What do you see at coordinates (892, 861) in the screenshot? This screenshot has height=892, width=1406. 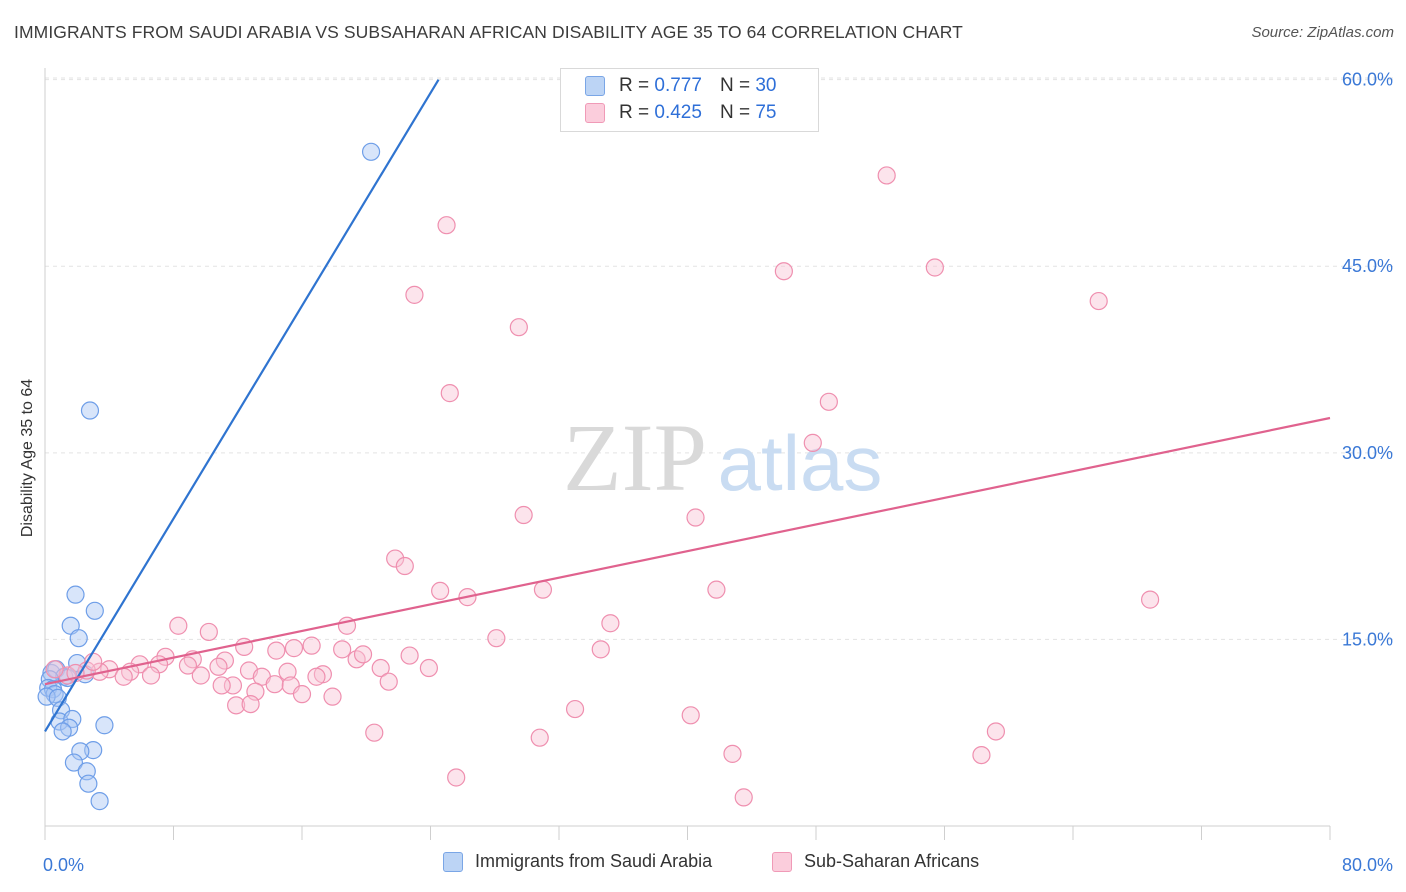 I see `legend-item-label: Sub-Saharan Africans` at bounding box center [892, 861].